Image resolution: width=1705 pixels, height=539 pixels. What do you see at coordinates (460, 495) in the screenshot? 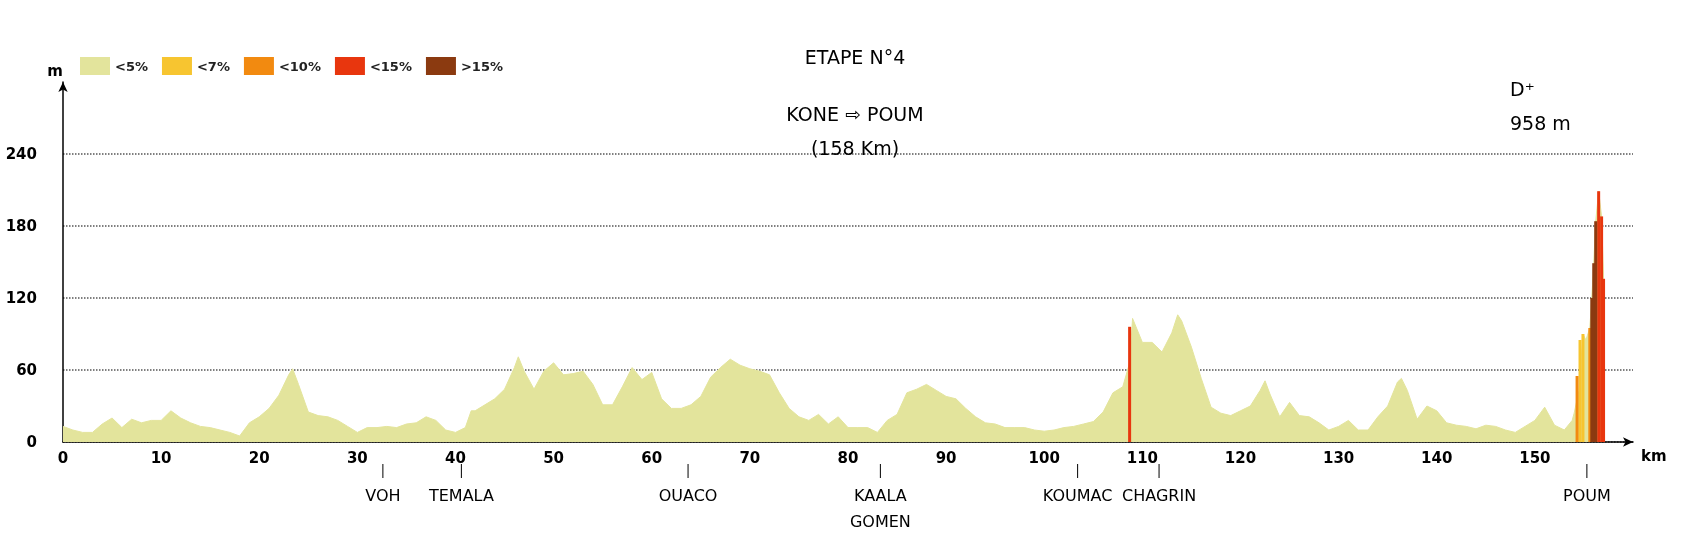
I see `annotation: TEMALA` at bounding box center [460, 495].